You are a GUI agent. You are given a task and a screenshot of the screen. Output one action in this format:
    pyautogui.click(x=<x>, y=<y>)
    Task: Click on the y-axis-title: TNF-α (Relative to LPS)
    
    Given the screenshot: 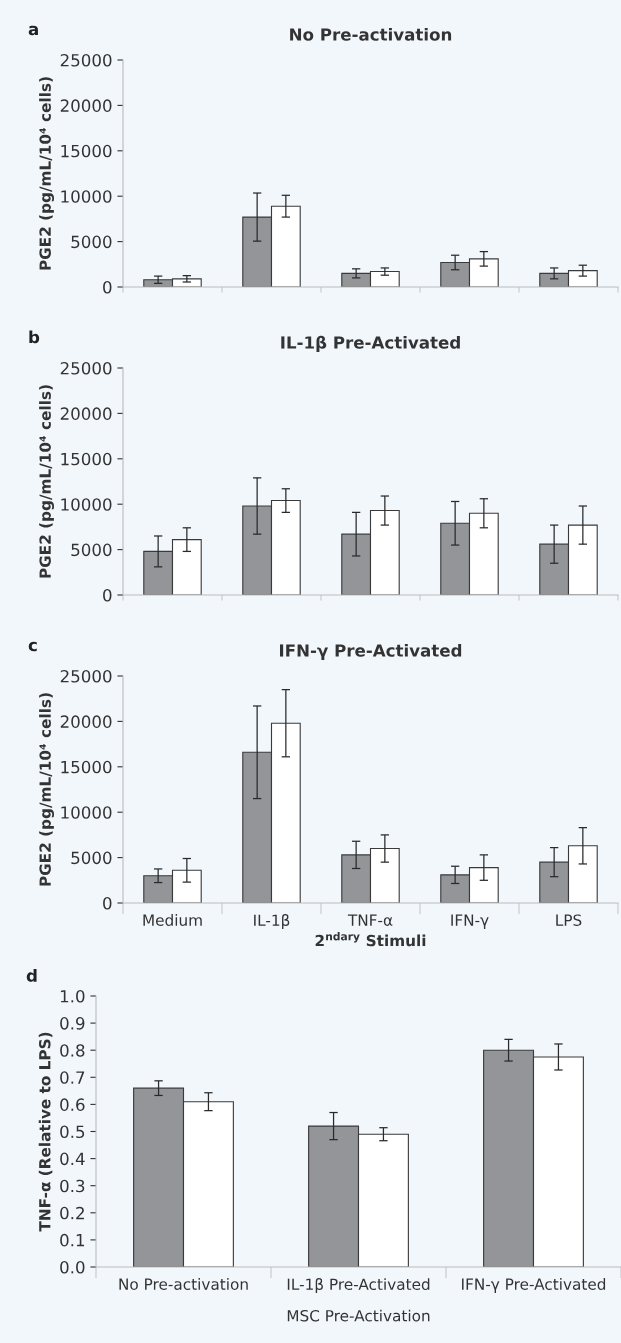 What is the action you would take?
    pyautogui.click(x=45, y=1132)
    